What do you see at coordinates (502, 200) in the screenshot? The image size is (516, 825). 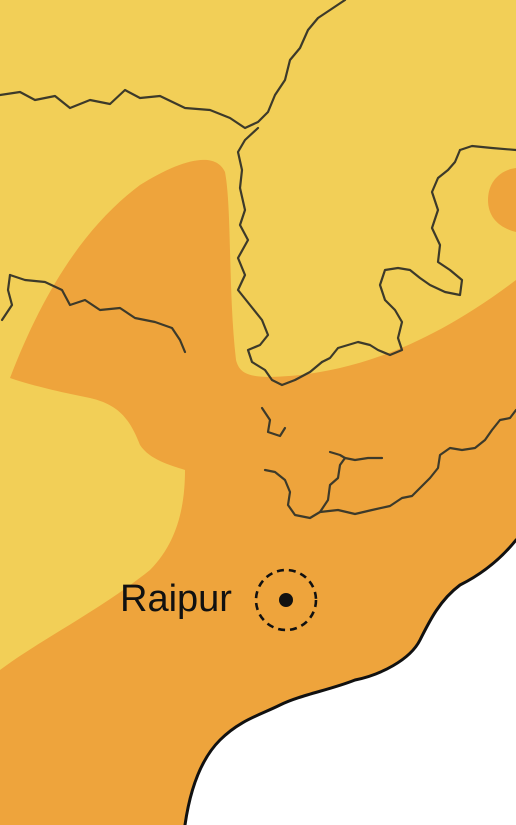 I see `land-high-zone-patch` at bounding box center [502, 200].